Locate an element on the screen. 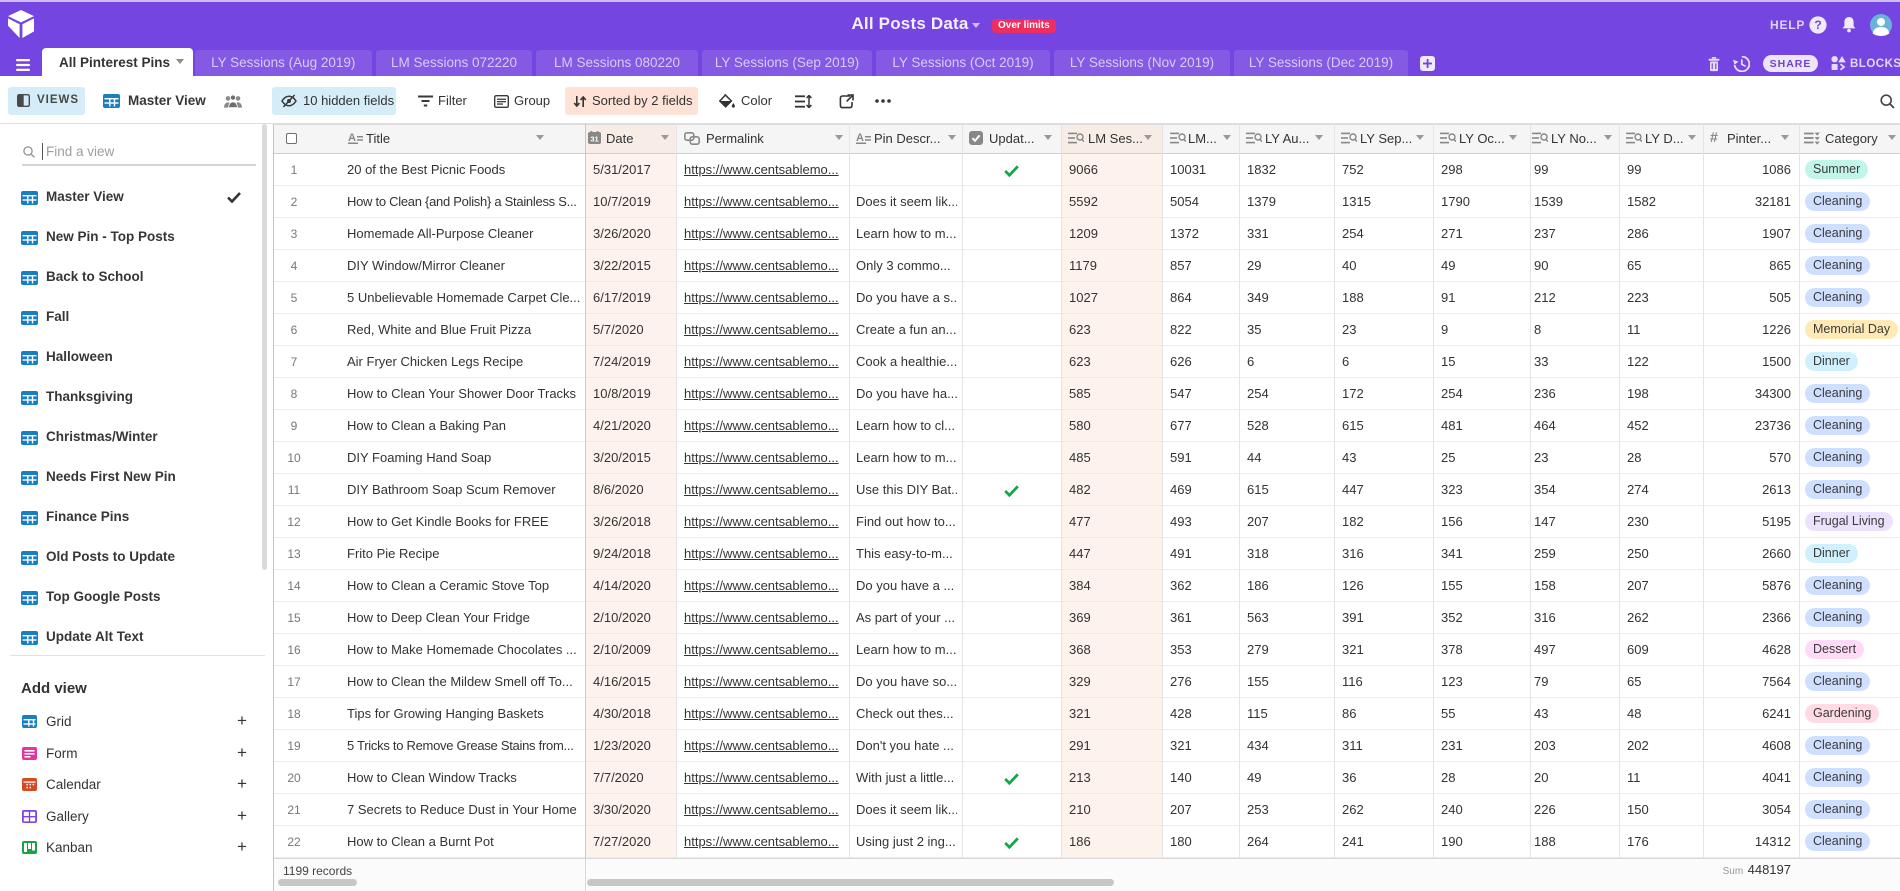  svg-text: 31 is located at coordinates (594, 139).